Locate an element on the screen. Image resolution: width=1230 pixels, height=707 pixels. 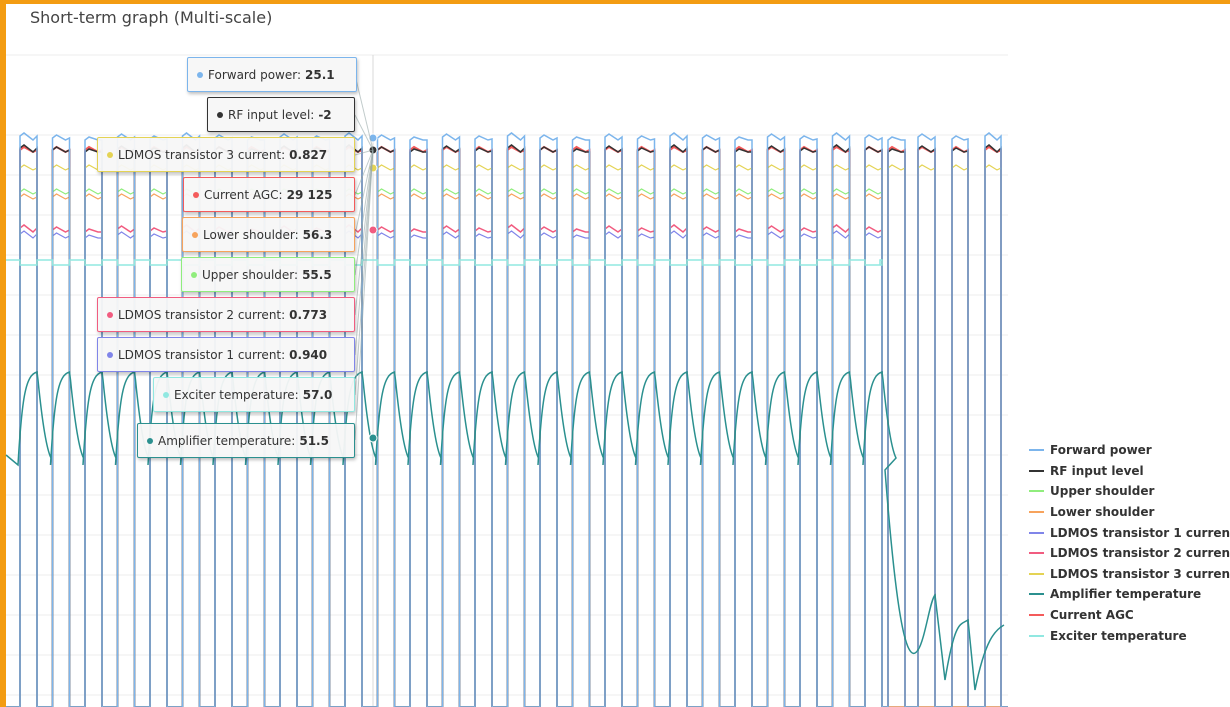
legend-item-lower-shoulder: Lower shoulder is located at coordinates (1129, 512).